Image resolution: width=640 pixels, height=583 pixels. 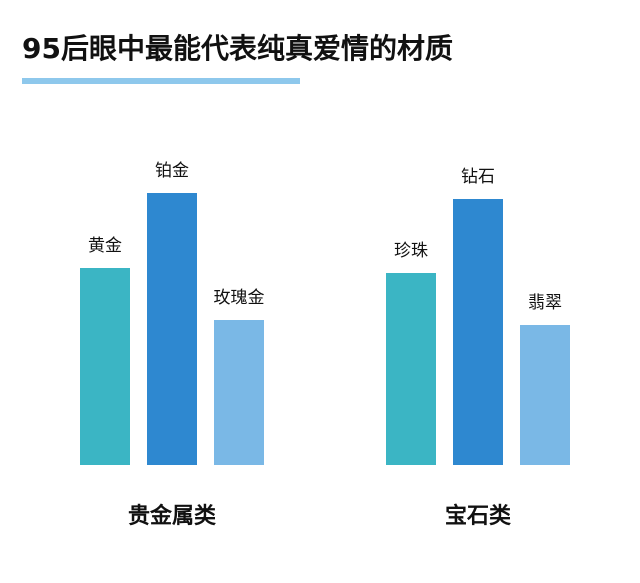 What do you see at coordinates (545, 303) in the screenshot?
I see `bar-label: 翡翠` at bounding box center [545, 303].